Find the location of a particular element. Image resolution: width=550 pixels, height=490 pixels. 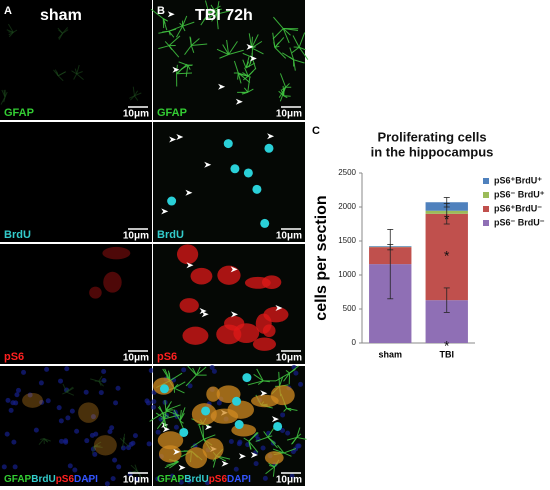

panel-title: TBI 72h is located at coordinates (224, 15).